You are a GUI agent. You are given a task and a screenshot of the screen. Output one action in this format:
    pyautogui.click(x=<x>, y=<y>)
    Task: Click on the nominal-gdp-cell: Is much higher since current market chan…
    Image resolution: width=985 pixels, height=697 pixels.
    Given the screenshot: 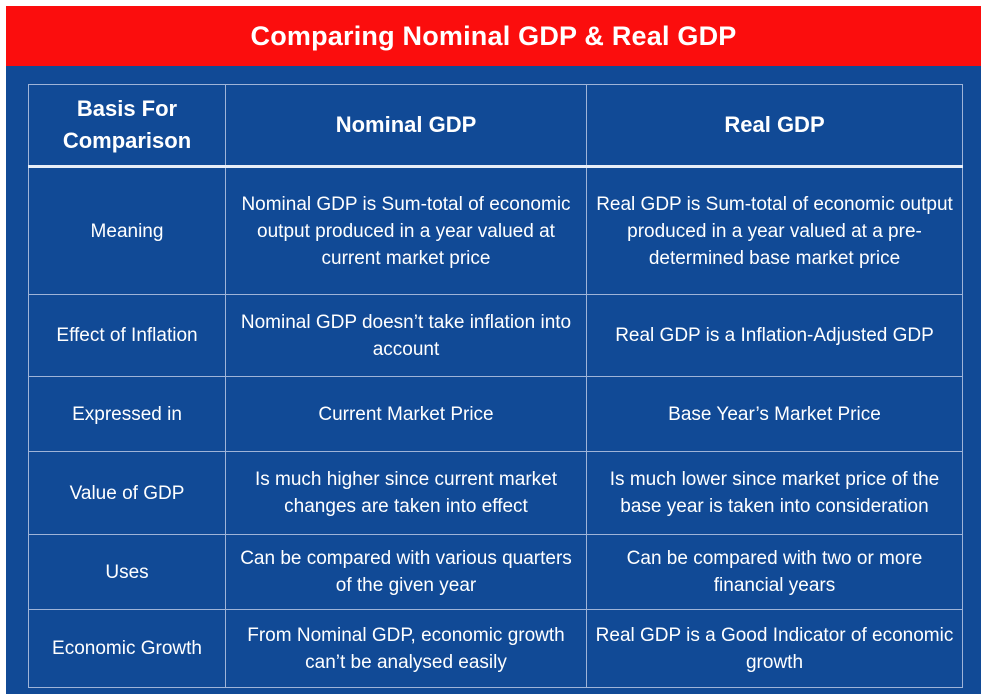 What is the action you would take?
    pyautogui.click(x=406, y=493)
    